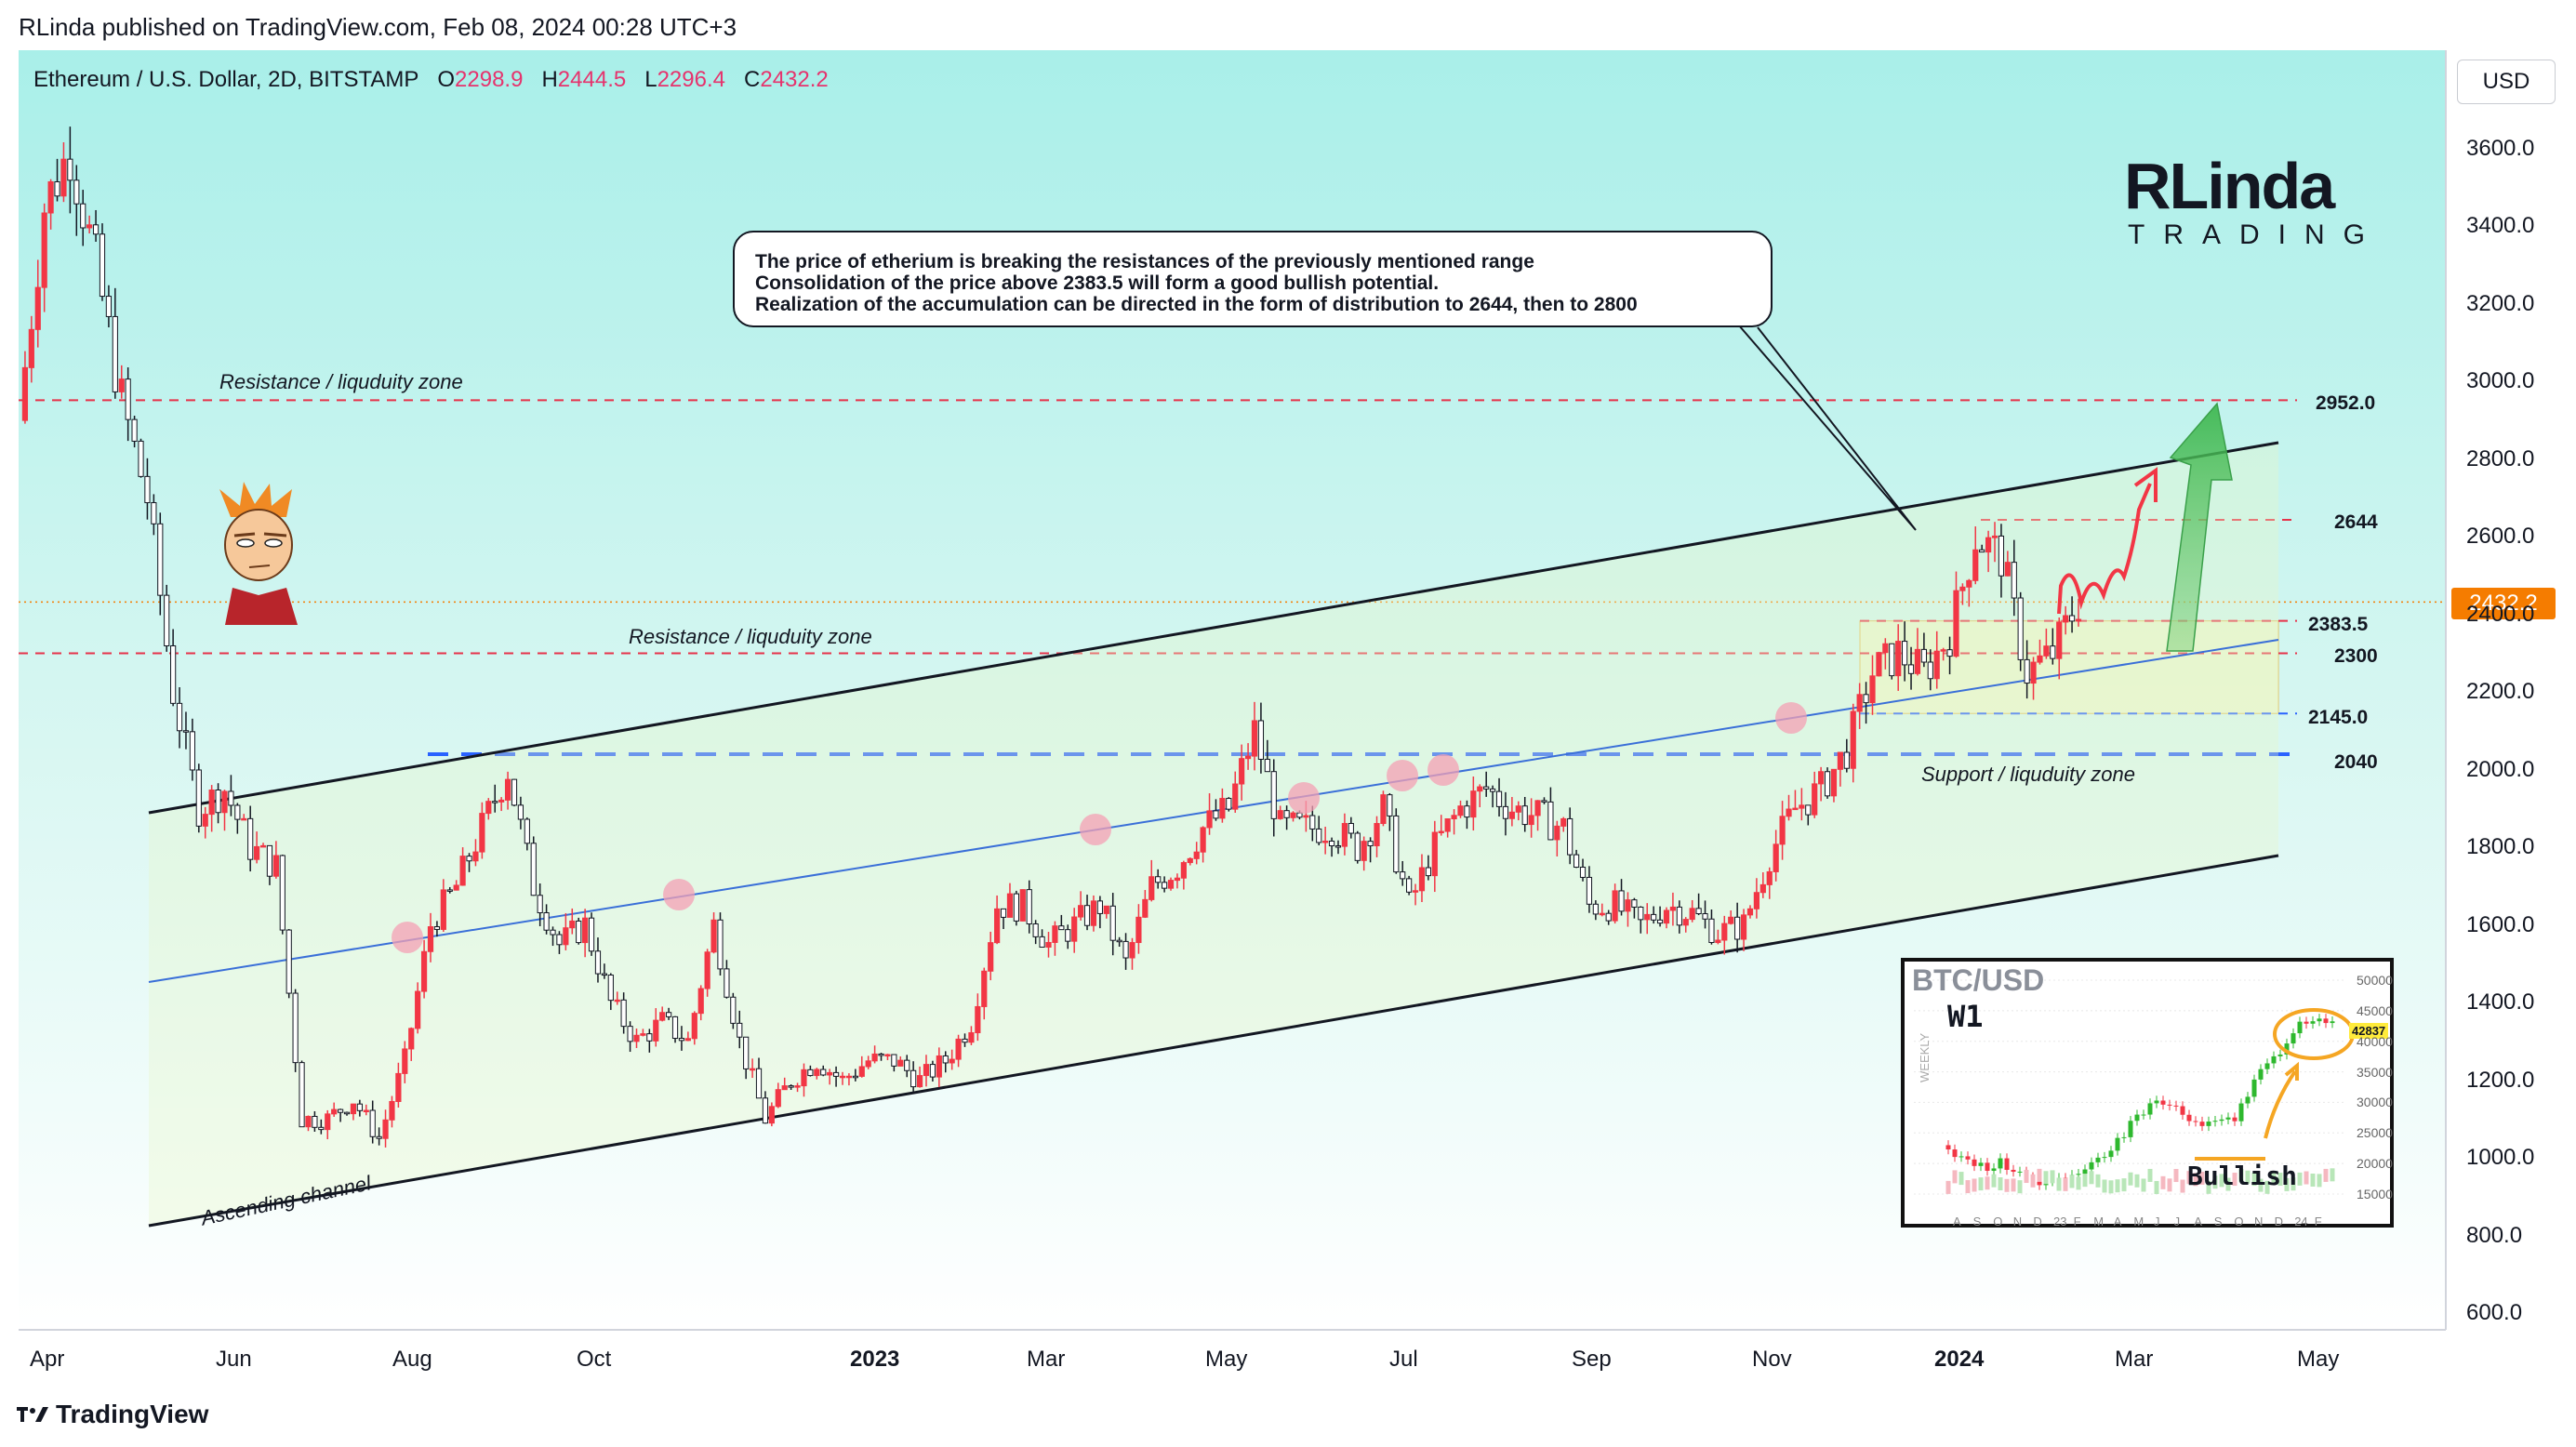  I want to click on x-tick-label: Apr, so click(47, 1360).